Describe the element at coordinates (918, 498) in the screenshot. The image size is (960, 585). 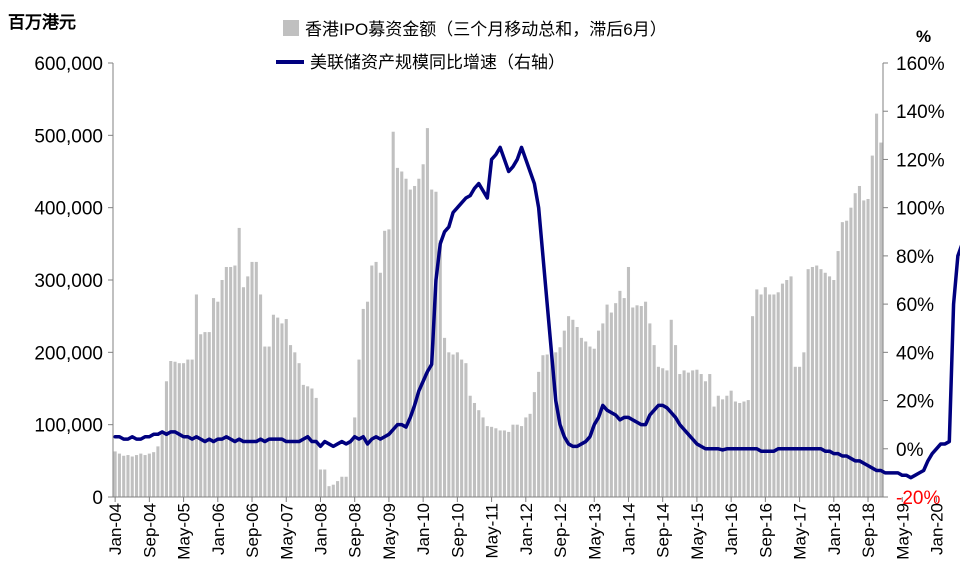
I see `right-tick-label: -20%` at that location.